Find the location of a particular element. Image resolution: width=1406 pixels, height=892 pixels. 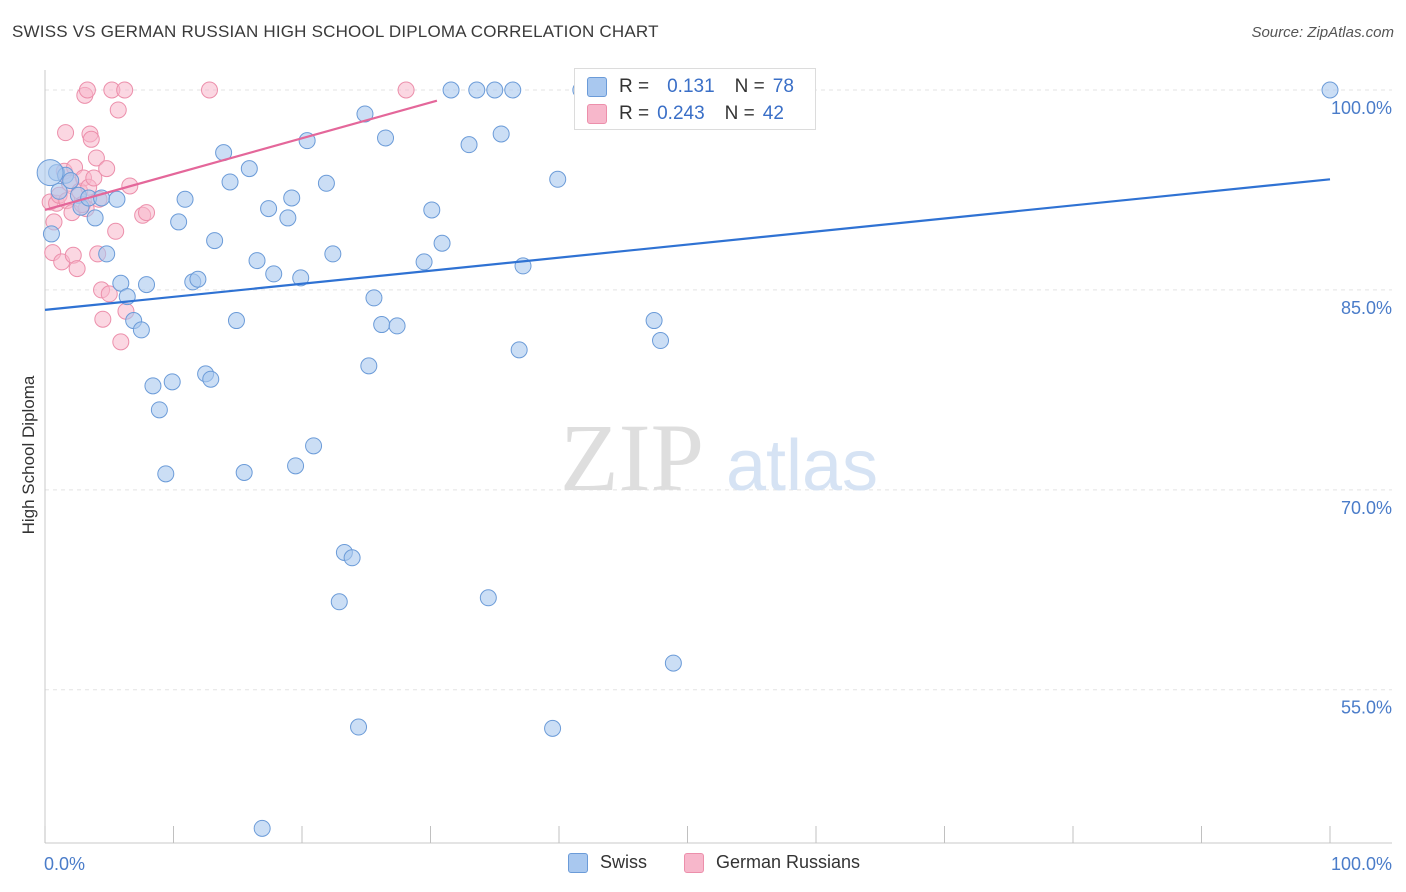

german-russians-trend-line is located at coordinates (241, 155).